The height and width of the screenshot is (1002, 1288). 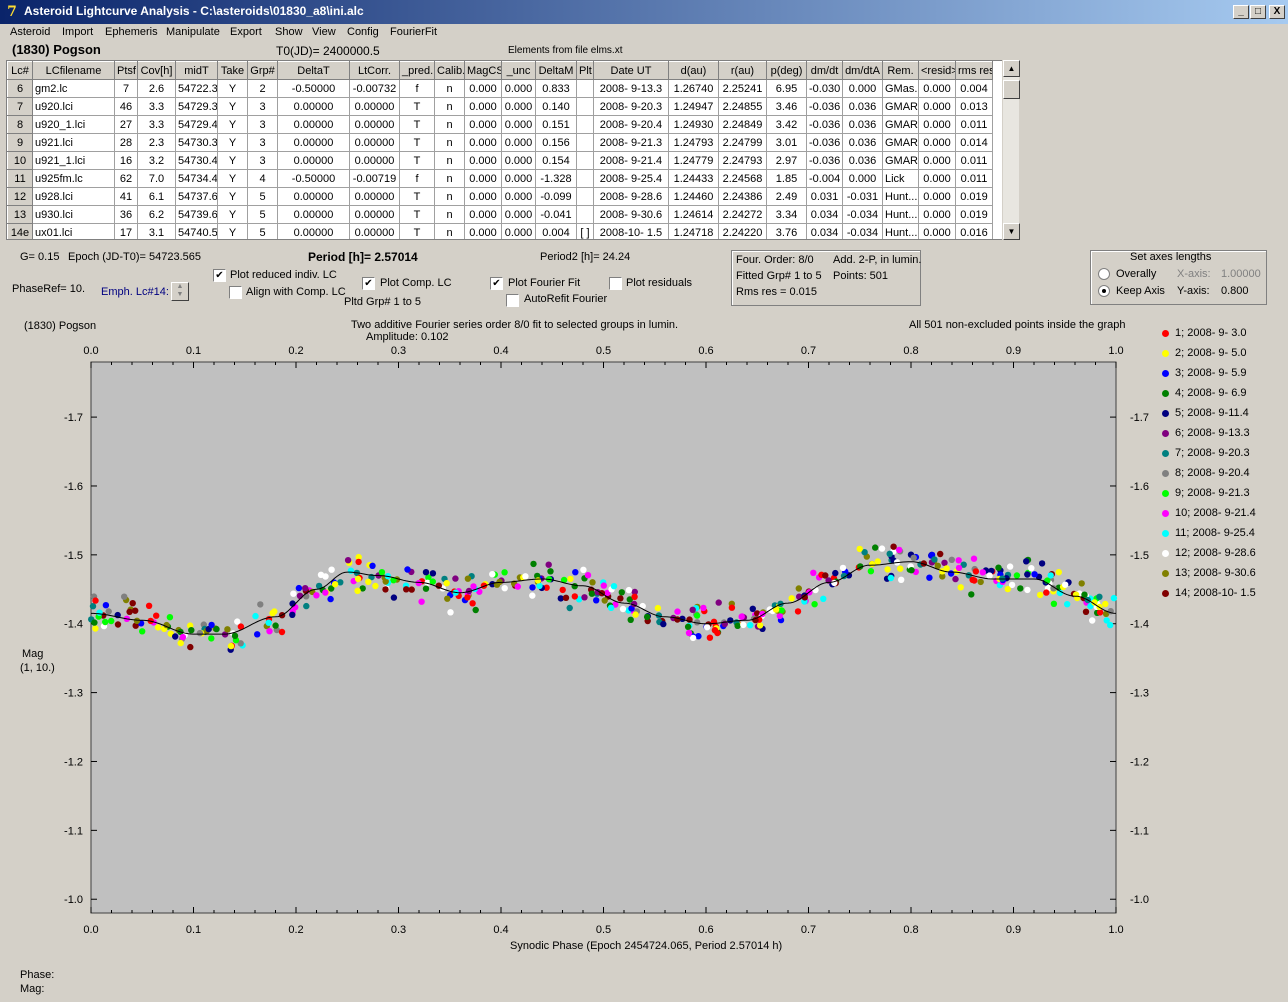 I want to click on table-cell: 2008- 9-30.6, so click(x=631, y=214).